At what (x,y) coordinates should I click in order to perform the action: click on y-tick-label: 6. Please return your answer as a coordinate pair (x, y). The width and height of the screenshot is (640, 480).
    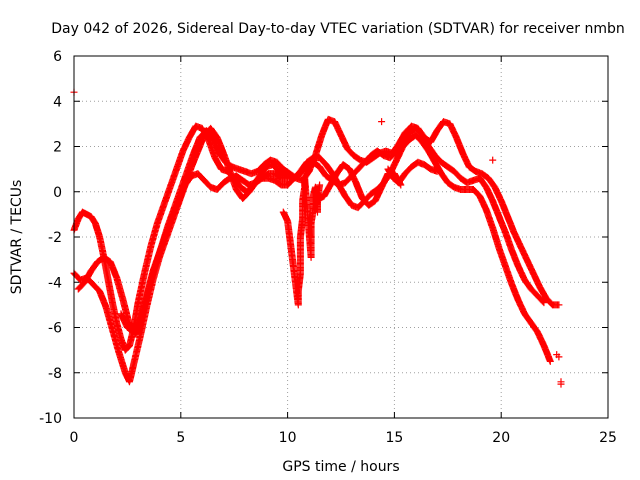
    Looking at the image, I should click on (57, 57).